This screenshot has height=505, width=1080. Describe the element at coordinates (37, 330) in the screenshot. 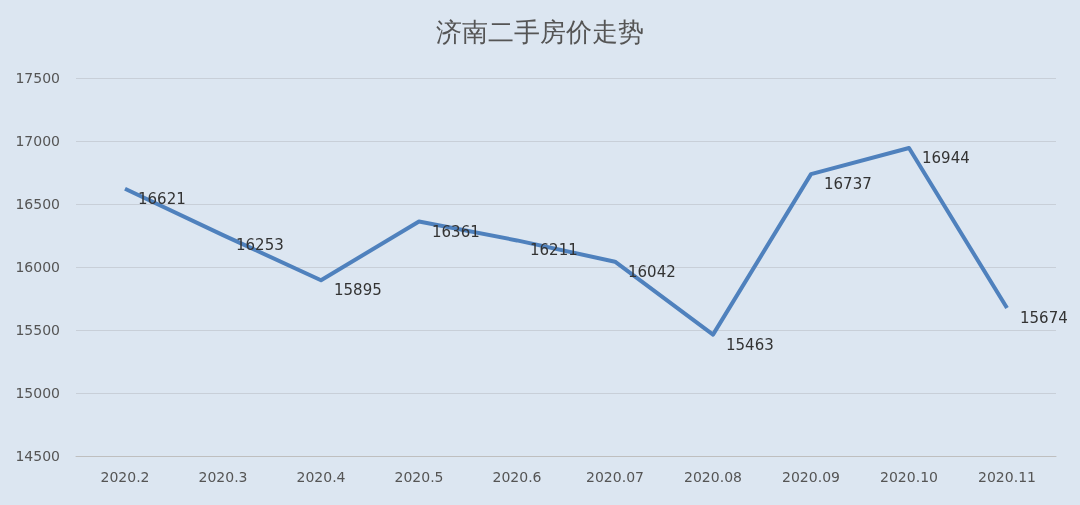

I see `y-tick-label: 15500` at that location.